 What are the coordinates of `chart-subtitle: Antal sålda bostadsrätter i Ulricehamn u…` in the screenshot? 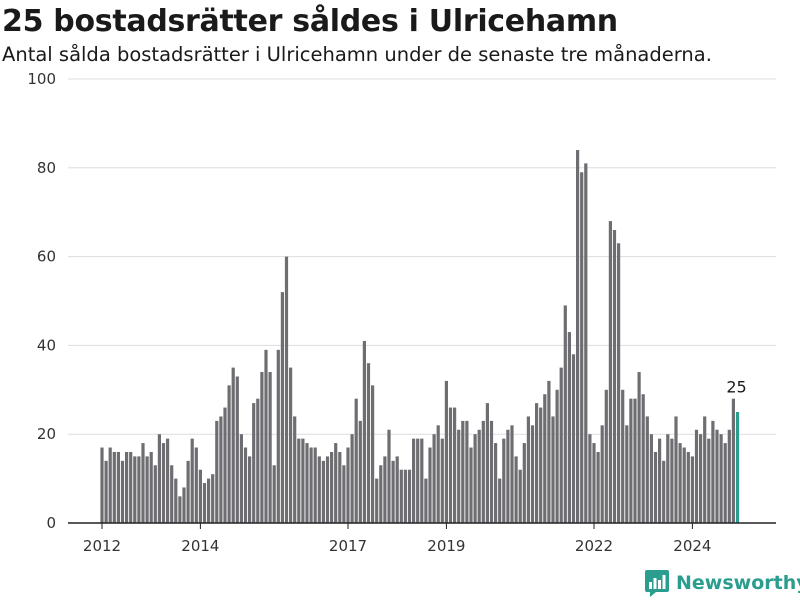 It's located at (357, 54).